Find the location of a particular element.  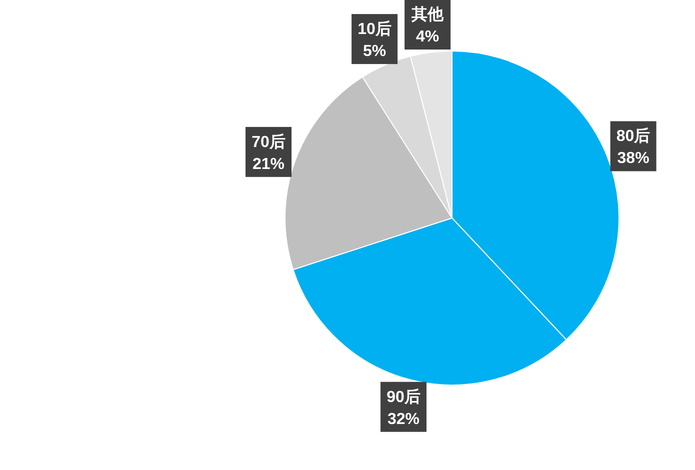

data-label: 4% is located at coordinates (428, 37).